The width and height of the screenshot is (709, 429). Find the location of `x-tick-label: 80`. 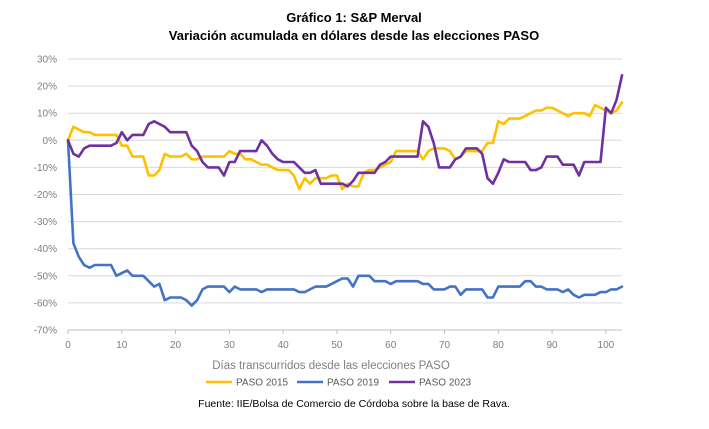

x-tick-label: 80 is located at coordinates (499, 345).